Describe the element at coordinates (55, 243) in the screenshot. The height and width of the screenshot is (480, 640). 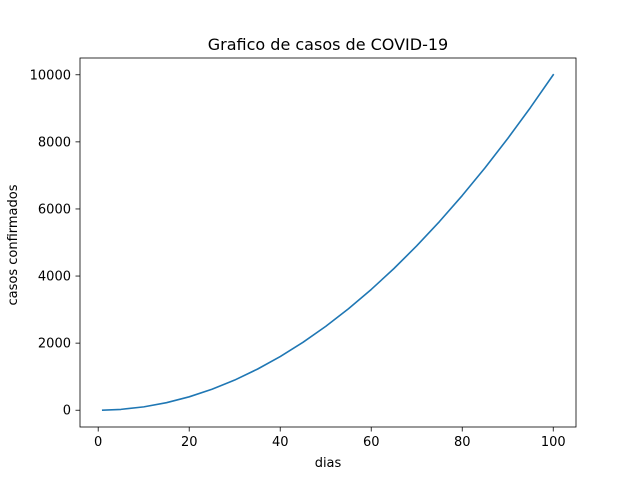
I see `y-axis-ticks: 0 2000 4000 6000 8000 10000` at that location.